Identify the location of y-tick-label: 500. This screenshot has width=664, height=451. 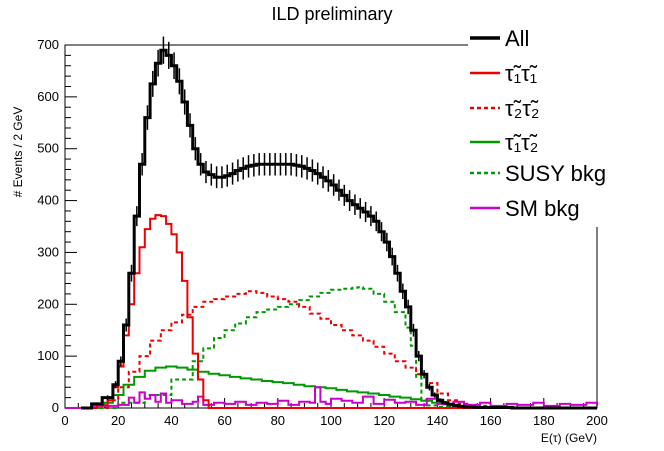
(48, 148).